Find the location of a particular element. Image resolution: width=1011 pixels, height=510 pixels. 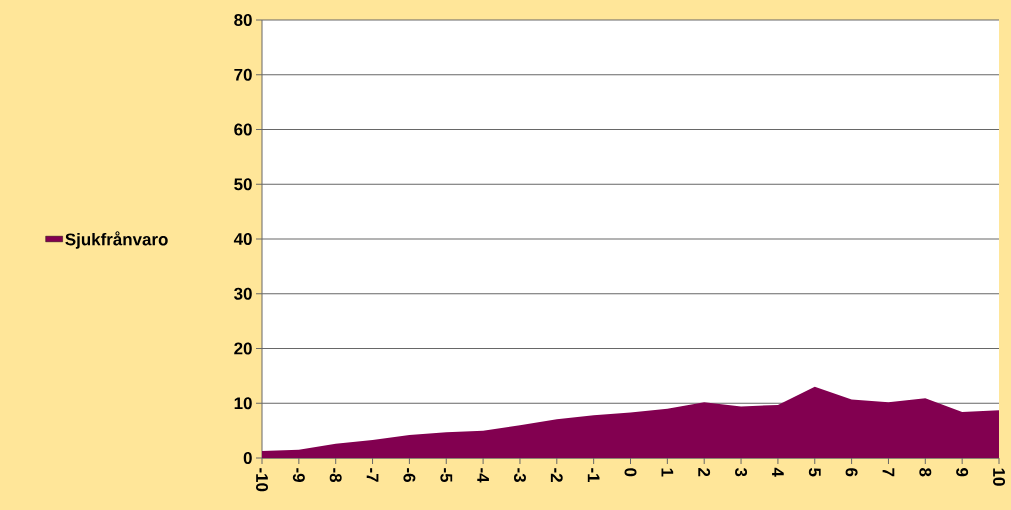

x-tick-label: -3 is located at coordinates (519, 475).